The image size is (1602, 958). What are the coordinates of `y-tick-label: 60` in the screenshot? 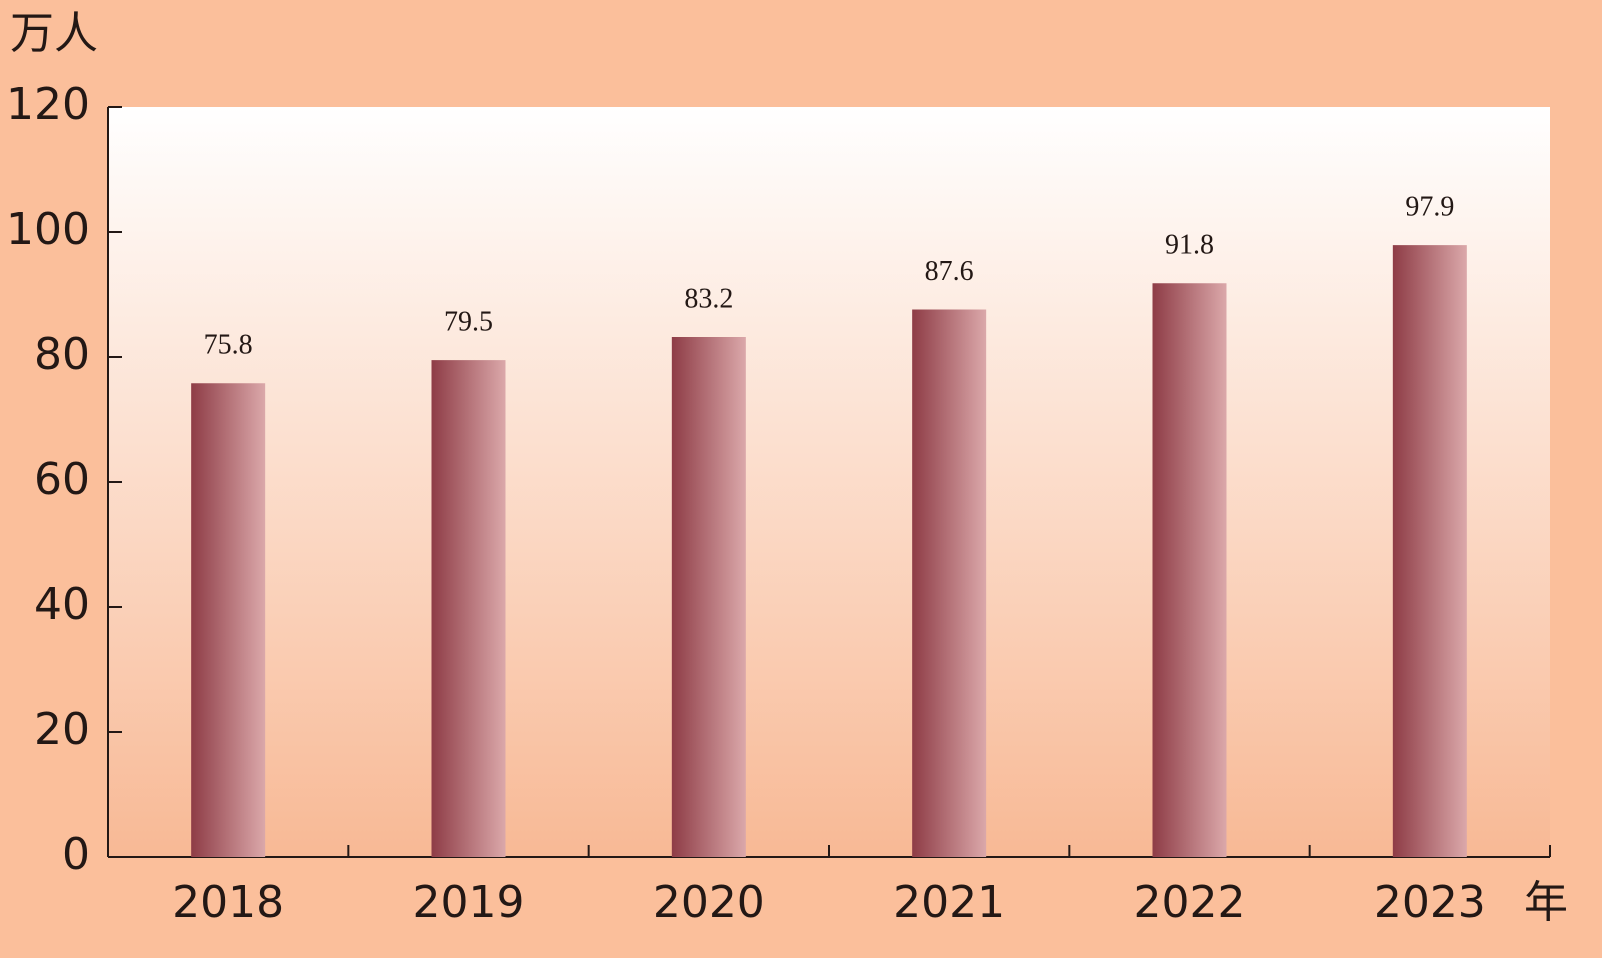 It's located at (62, 479).